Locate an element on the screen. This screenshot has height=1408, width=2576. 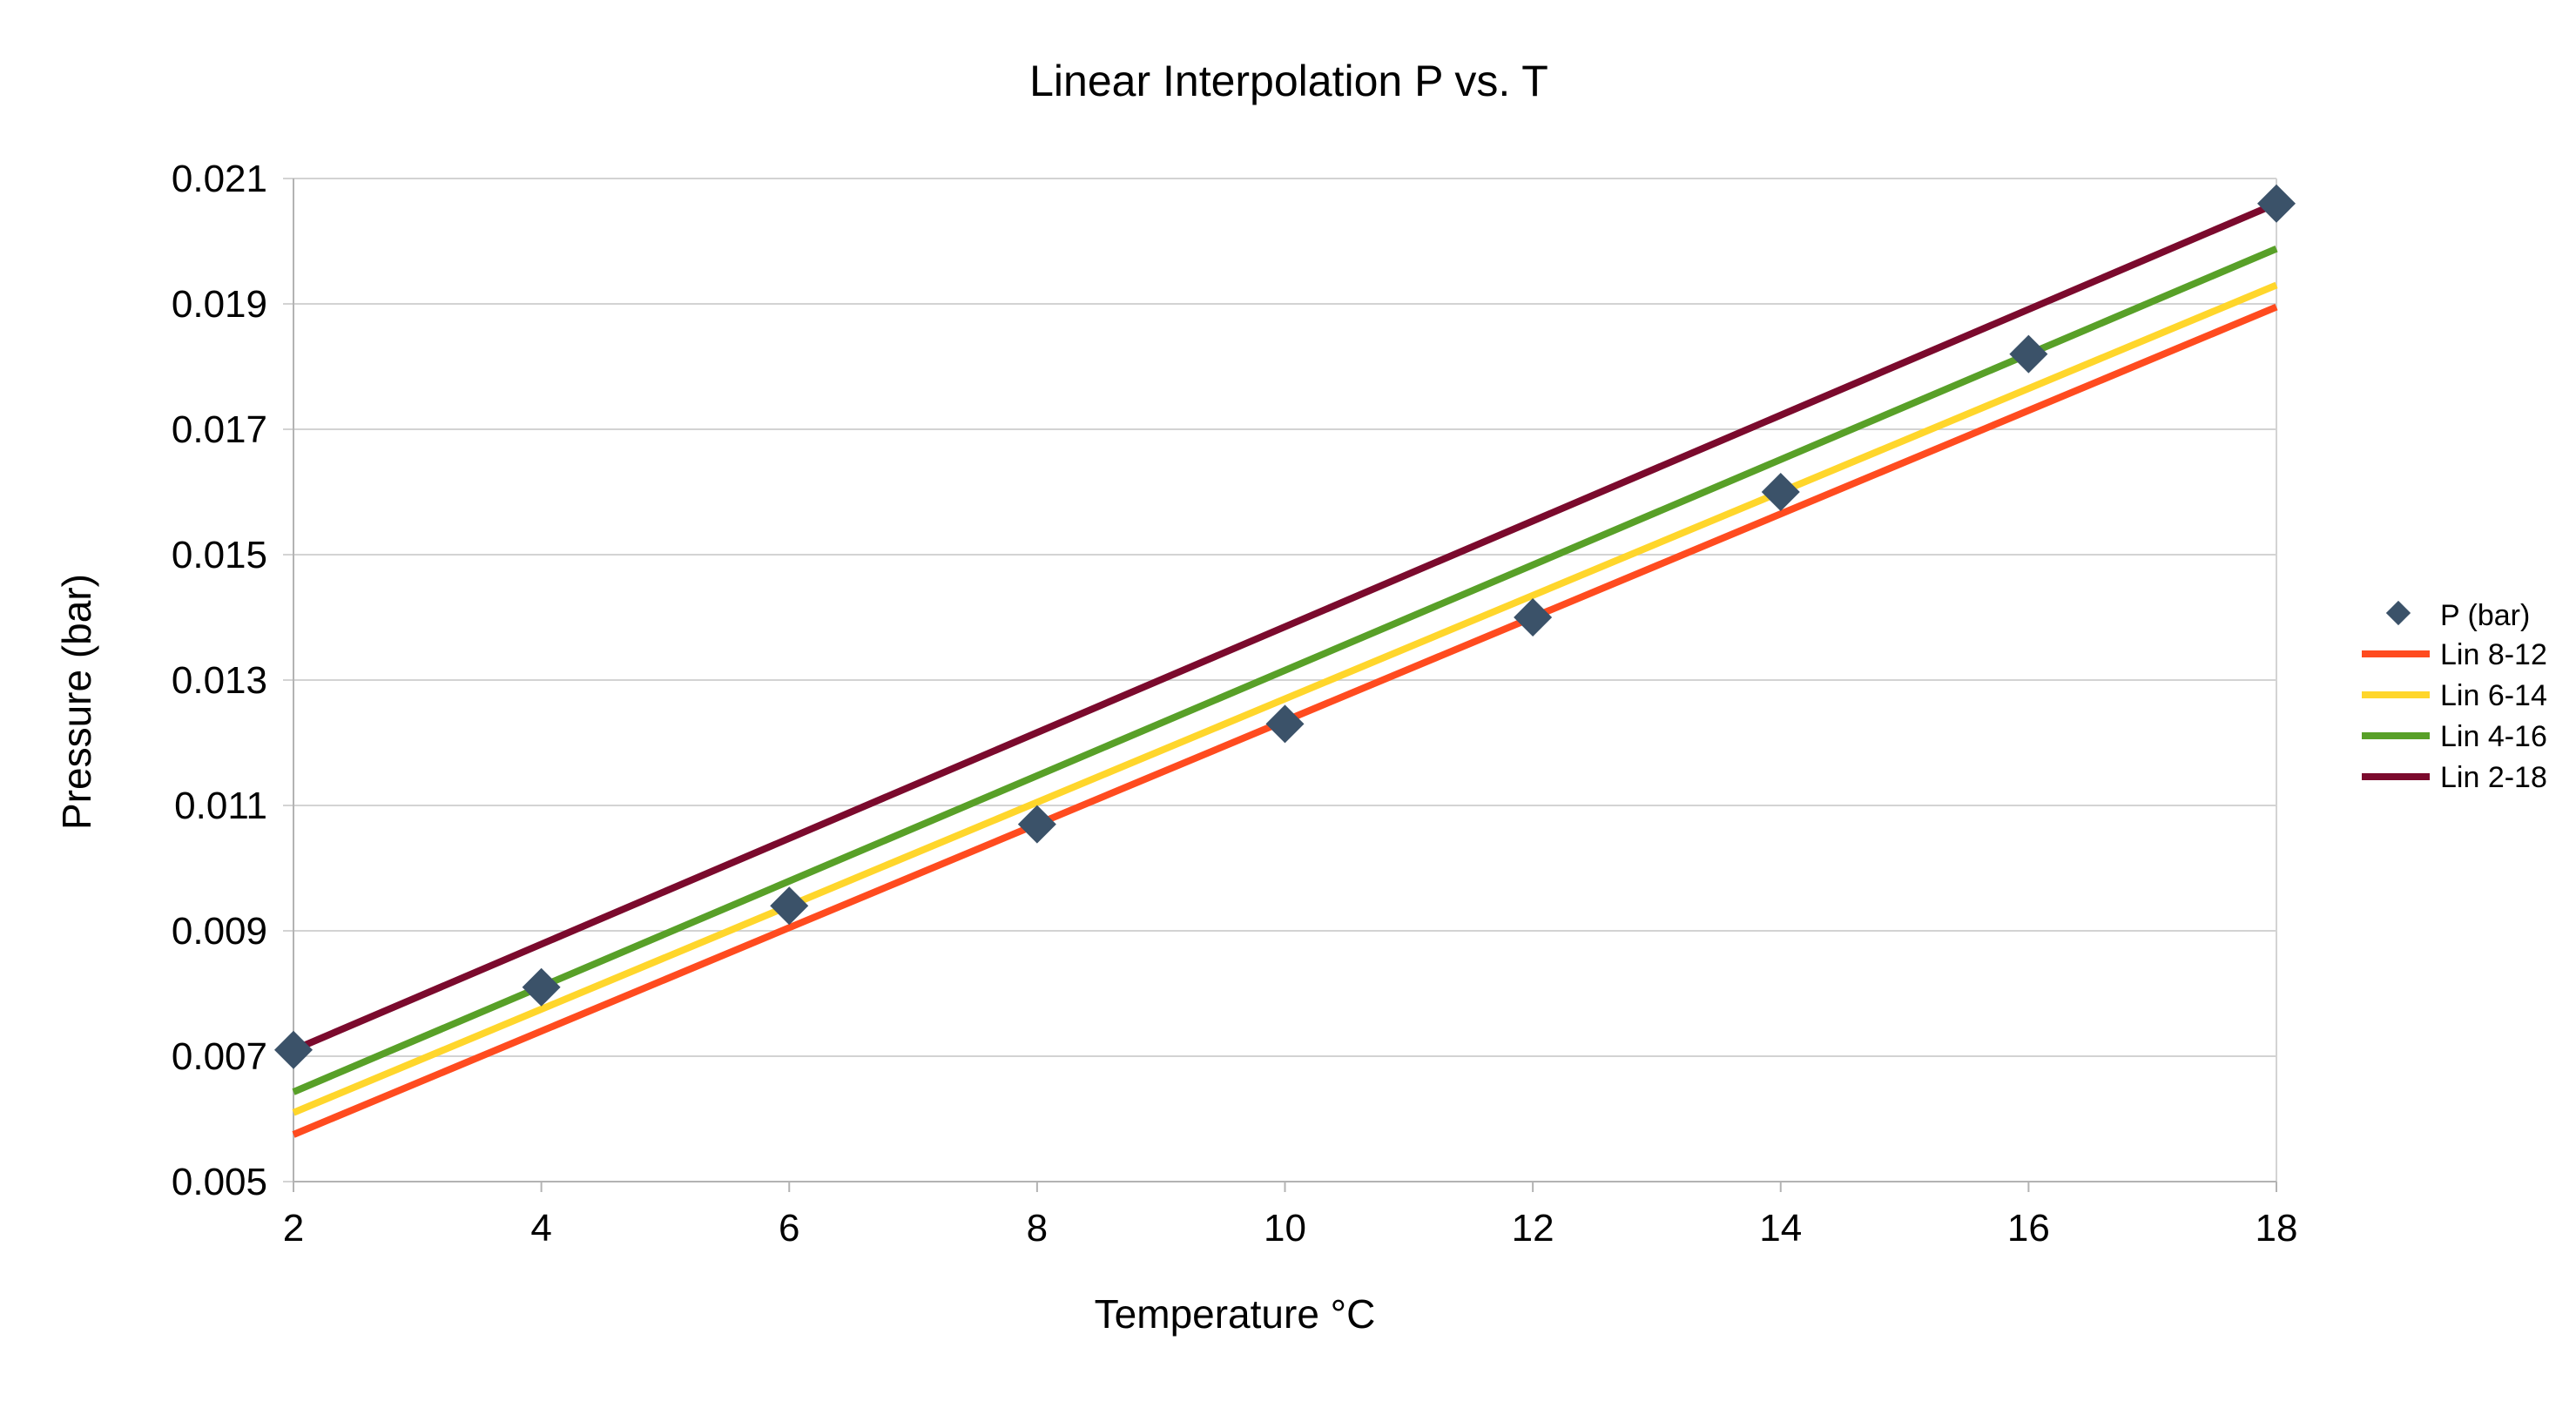
y-tick-label: 0.013 is located at coordinates (220, 680).